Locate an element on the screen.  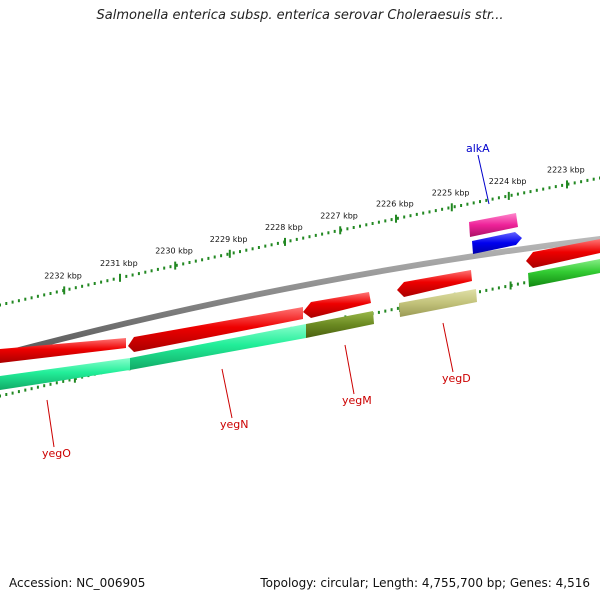
tick-label: 2231 kbp is located at coordinates (119, 263).